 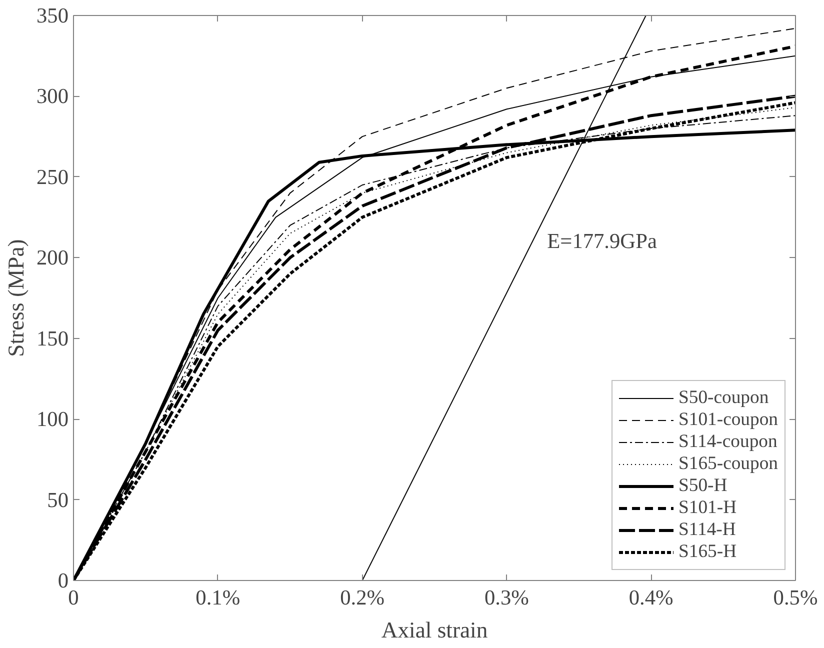 What do you see at coordinates (218, 598) in the screenshot?
I see `x-tick-label: 0.1%` at bounding box center [218, 598].